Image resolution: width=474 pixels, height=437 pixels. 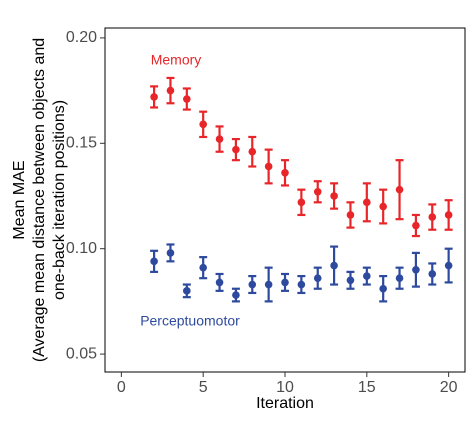 I want to click on y-tick-label: 0.10, so click(x=81, y=248).